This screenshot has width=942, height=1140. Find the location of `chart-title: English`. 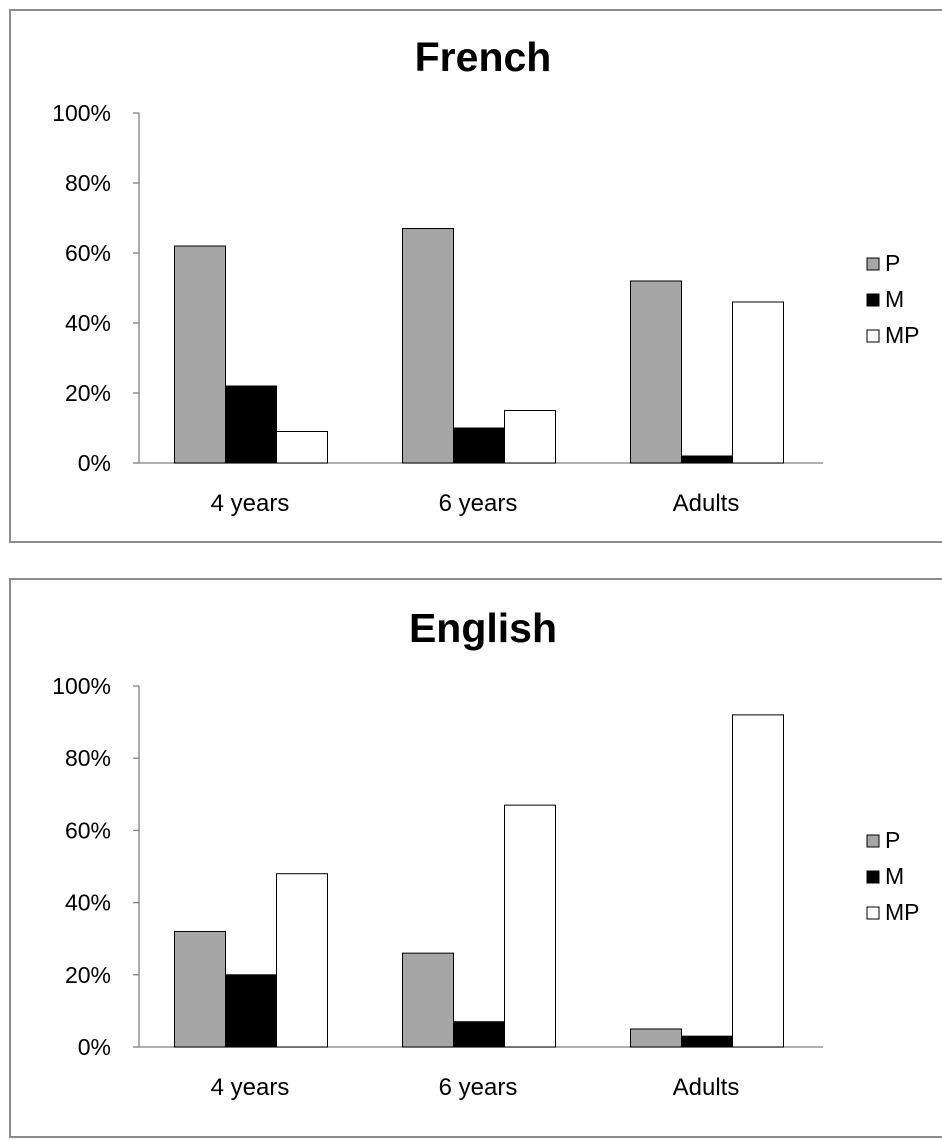

chart-title: English is located at coordinates (483, 628).